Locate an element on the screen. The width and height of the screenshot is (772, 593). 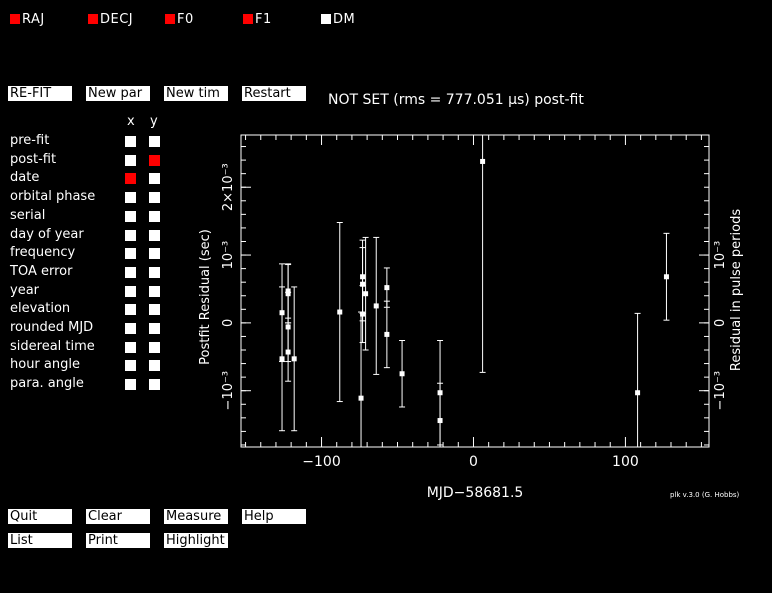
axis-option-label: sidereal time is located at coordinates (52, 346).